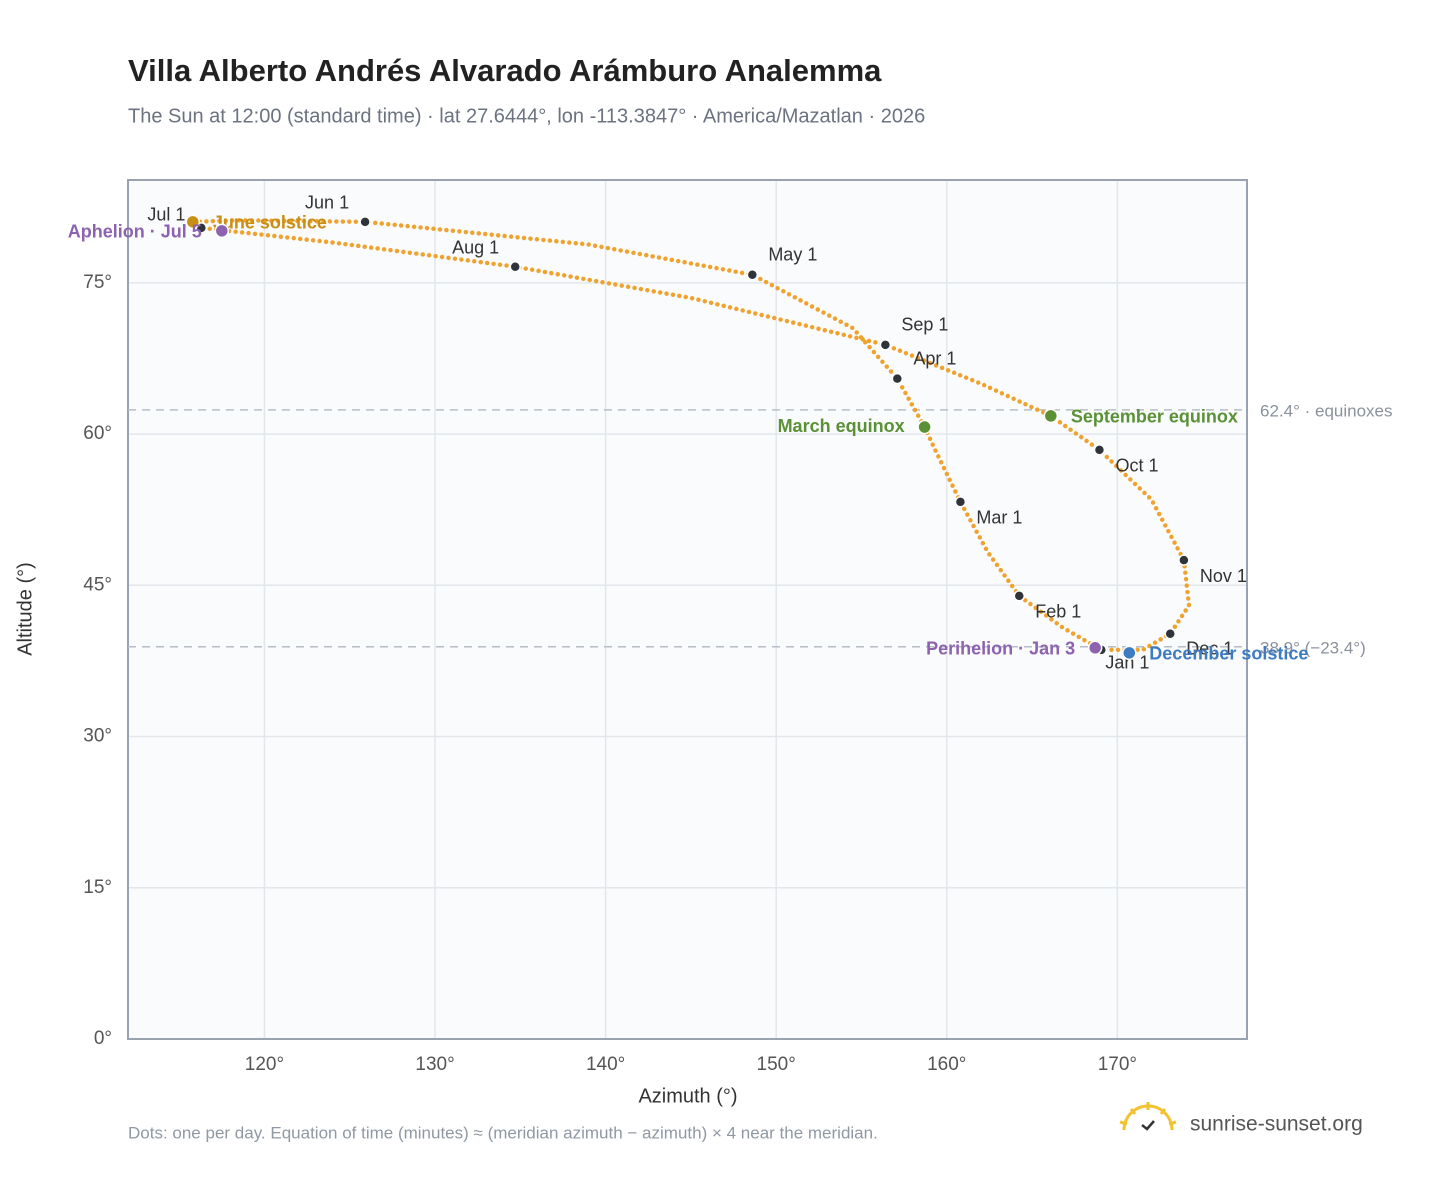  I want to click on event-label: June solstice, so click(270, 223).